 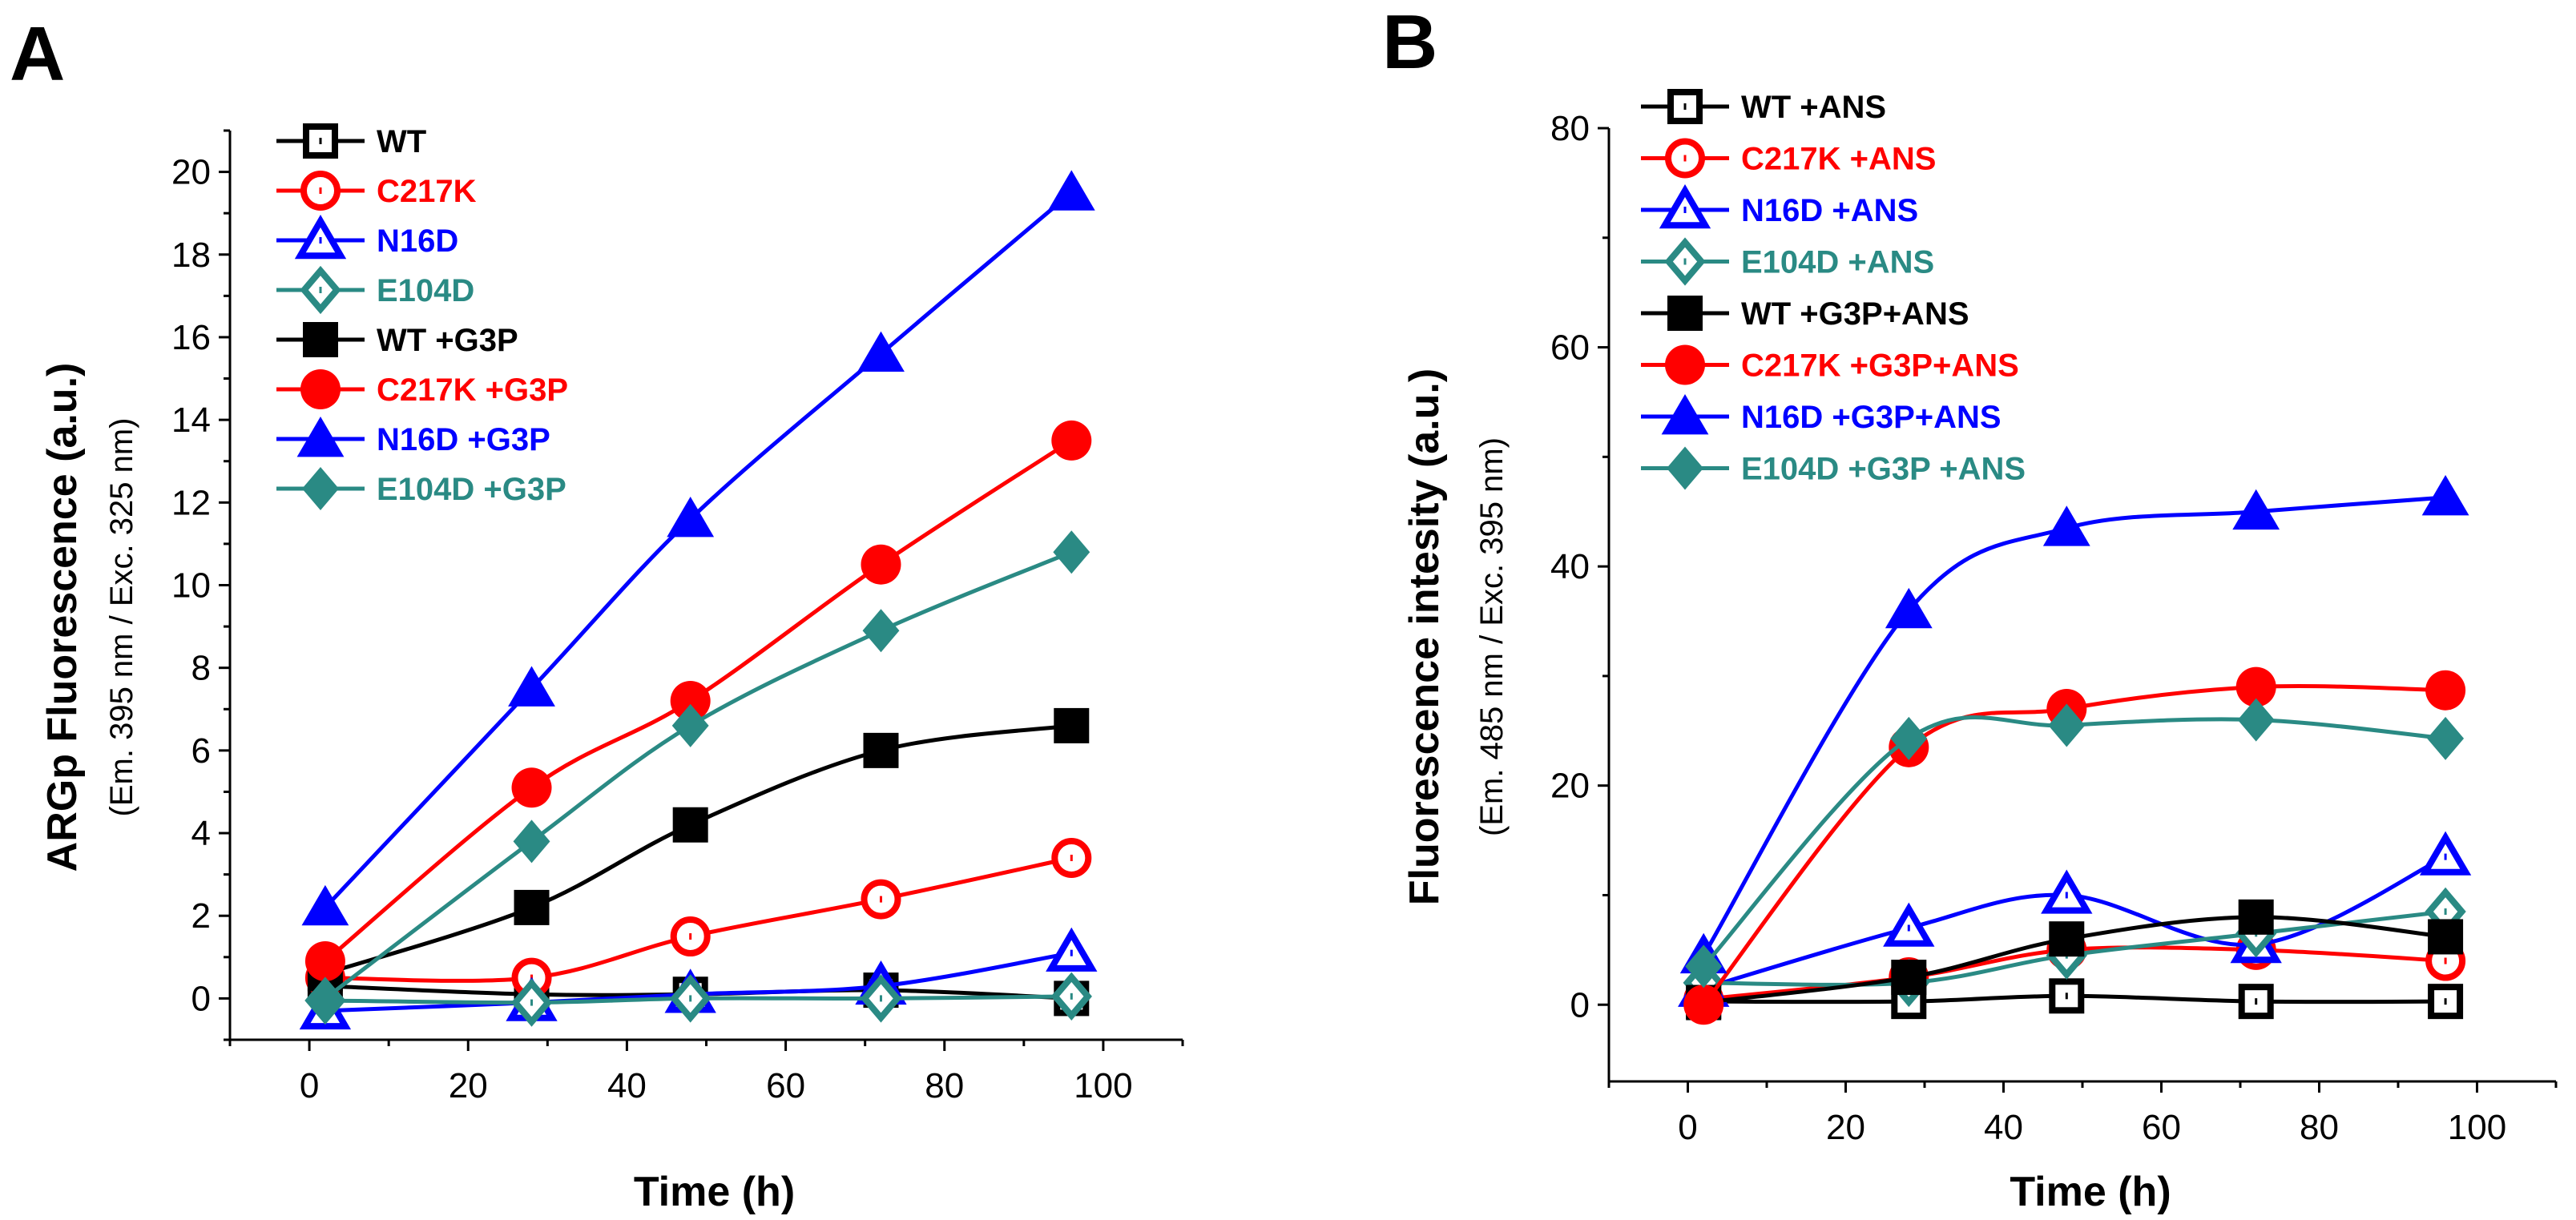 What do you see at coordinates (1570, 348) in the screenshot?
I see `y-tick-label: 60` at bounding box center [1570, 348].